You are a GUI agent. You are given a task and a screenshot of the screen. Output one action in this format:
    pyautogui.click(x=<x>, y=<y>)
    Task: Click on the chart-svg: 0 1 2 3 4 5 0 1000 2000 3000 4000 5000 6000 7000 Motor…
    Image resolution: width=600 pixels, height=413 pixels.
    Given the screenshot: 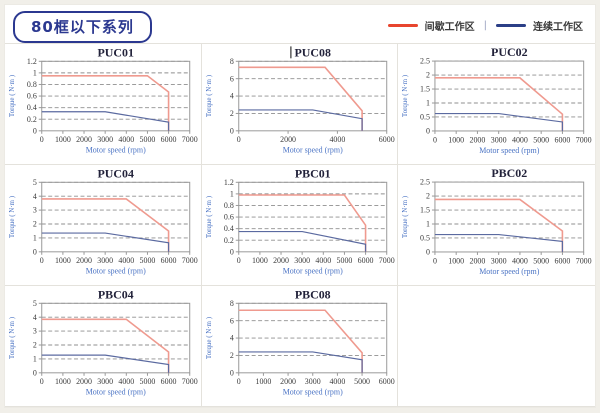 What is the action you would take?
    pyautogui.click(x=103, y=220)
    